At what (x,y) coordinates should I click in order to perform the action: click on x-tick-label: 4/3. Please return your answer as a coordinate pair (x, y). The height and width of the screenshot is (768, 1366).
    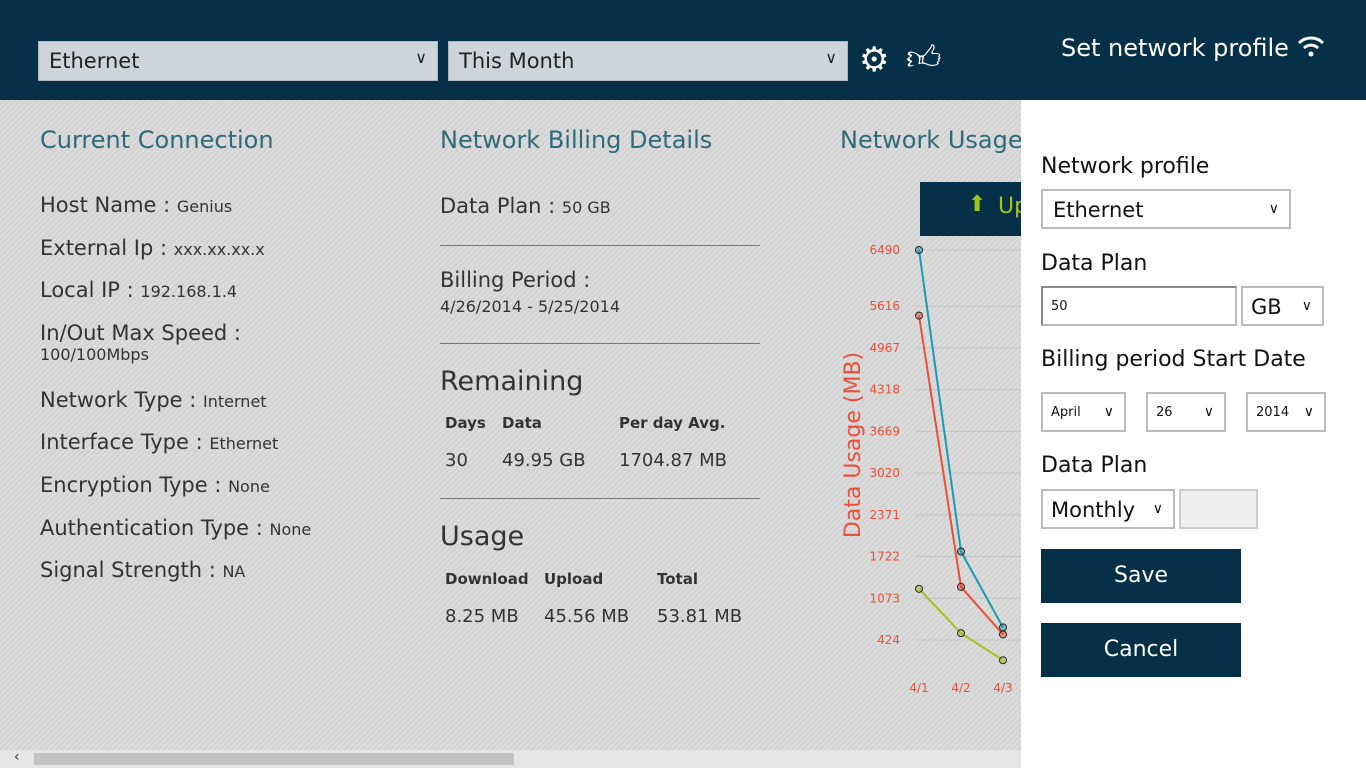
    Looking at the image, I should click on (1002, 688).